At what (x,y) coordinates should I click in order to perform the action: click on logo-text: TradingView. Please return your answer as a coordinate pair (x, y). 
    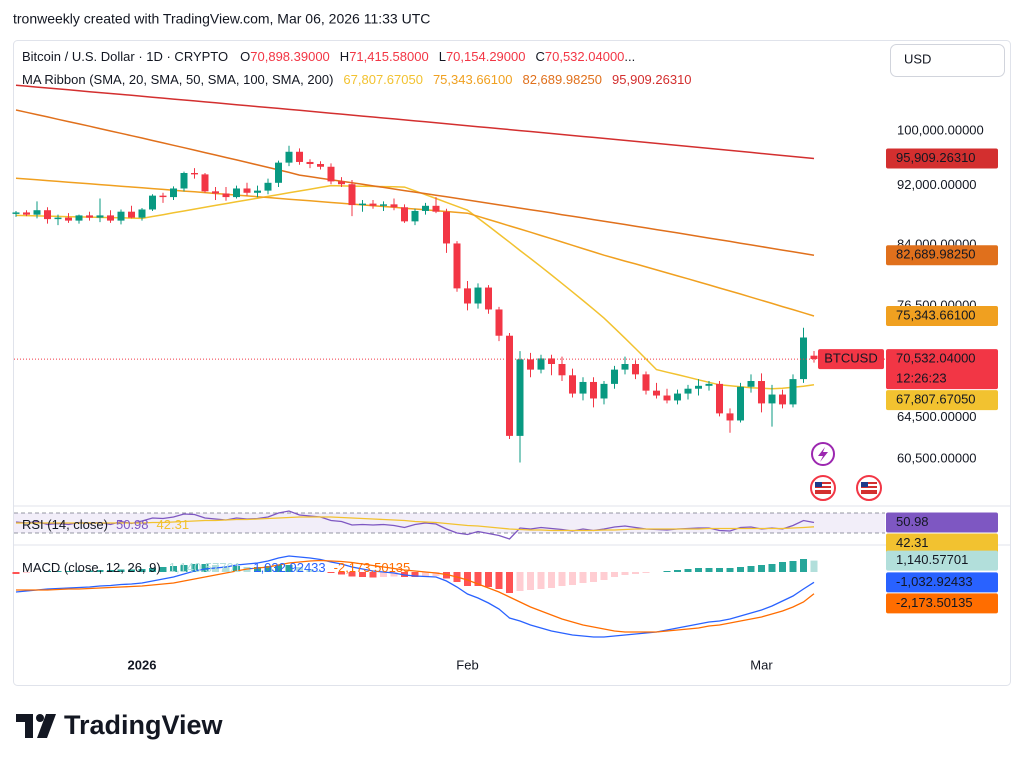
    Looking at the image, I should click on (144, 725).